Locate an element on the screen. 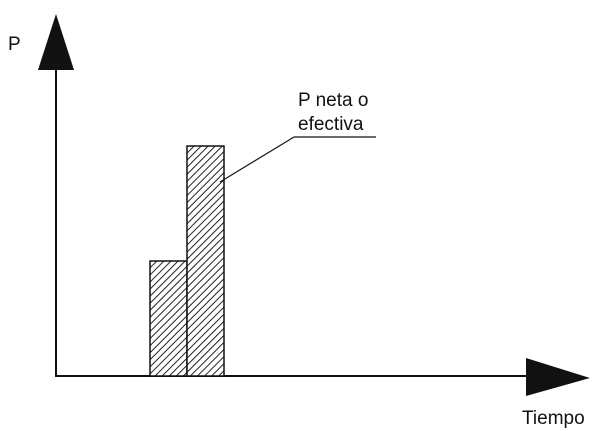 The height and width of the screenshot is (431, 595). y-axis-arrow is located at coordinates (56, 42).